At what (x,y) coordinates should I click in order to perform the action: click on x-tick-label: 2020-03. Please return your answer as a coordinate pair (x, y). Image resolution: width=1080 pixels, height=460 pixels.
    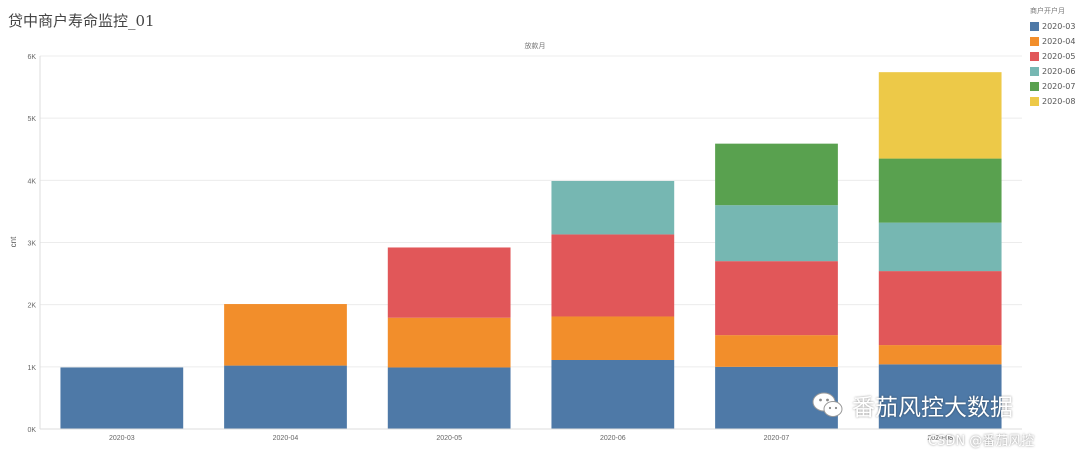
    Looking at the image, I should click on (122, 438).